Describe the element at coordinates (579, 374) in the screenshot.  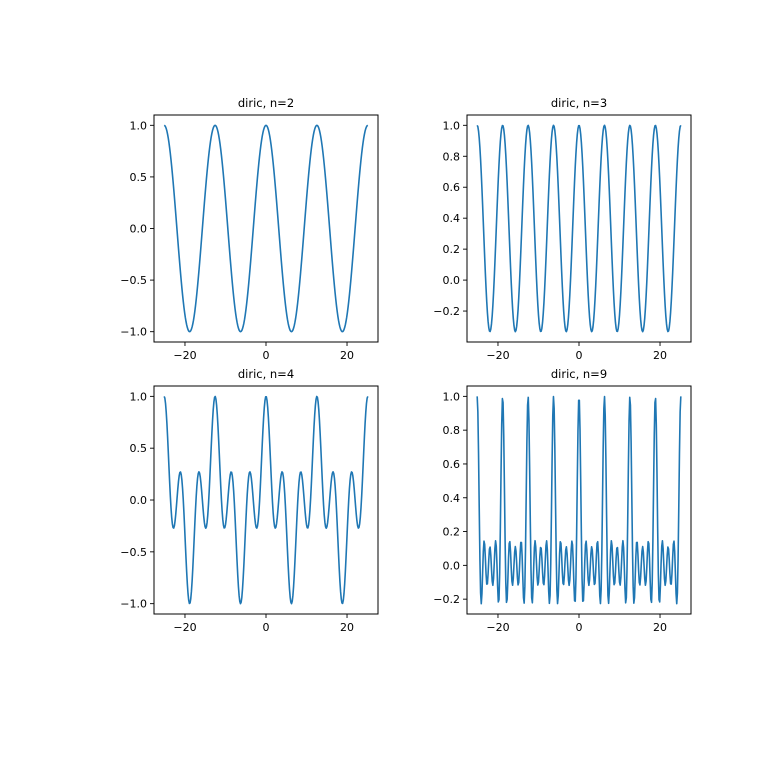
I see `subplot-title: diric, n=9` at that location.